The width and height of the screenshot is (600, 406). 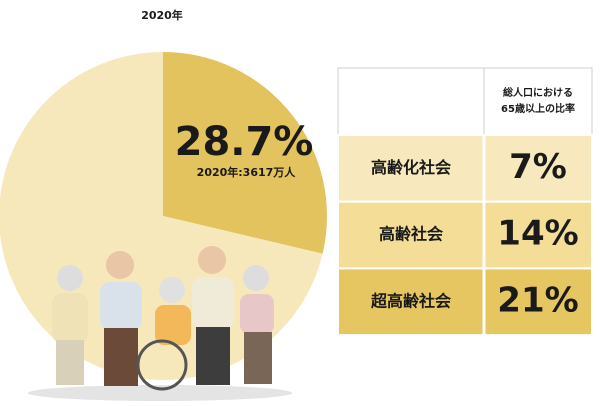 I want to click on chart-title: 2020年, so click(x=162, y=15).